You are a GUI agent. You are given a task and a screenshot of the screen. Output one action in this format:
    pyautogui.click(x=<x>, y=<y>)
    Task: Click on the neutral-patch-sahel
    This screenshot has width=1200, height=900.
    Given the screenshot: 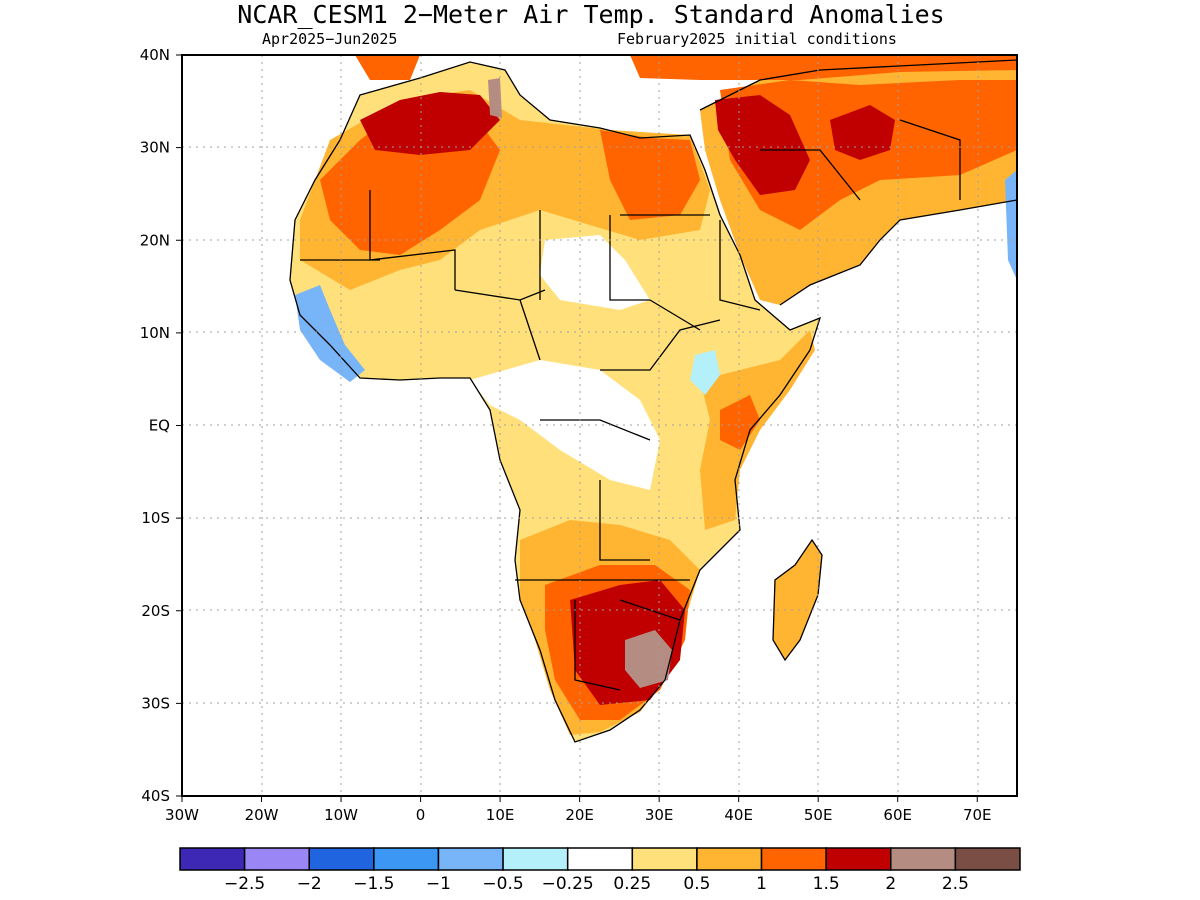 What is the action you would take?
    pyautogui.click(x=595, y=272)
    